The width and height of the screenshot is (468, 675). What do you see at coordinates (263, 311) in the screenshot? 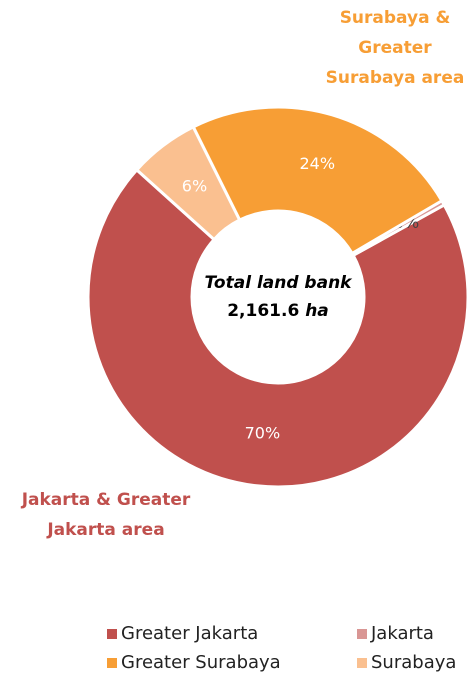
I see `amount: 2,161.6` at bounding box center [263, 311].